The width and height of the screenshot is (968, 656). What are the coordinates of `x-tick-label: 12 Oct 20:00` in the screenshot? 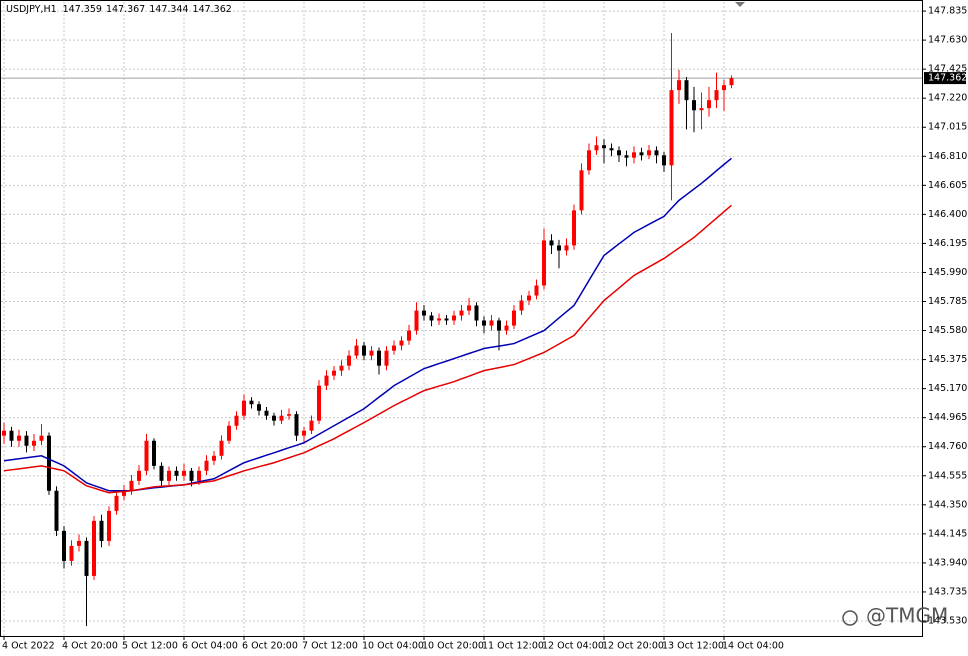 It's located at (633, 646).